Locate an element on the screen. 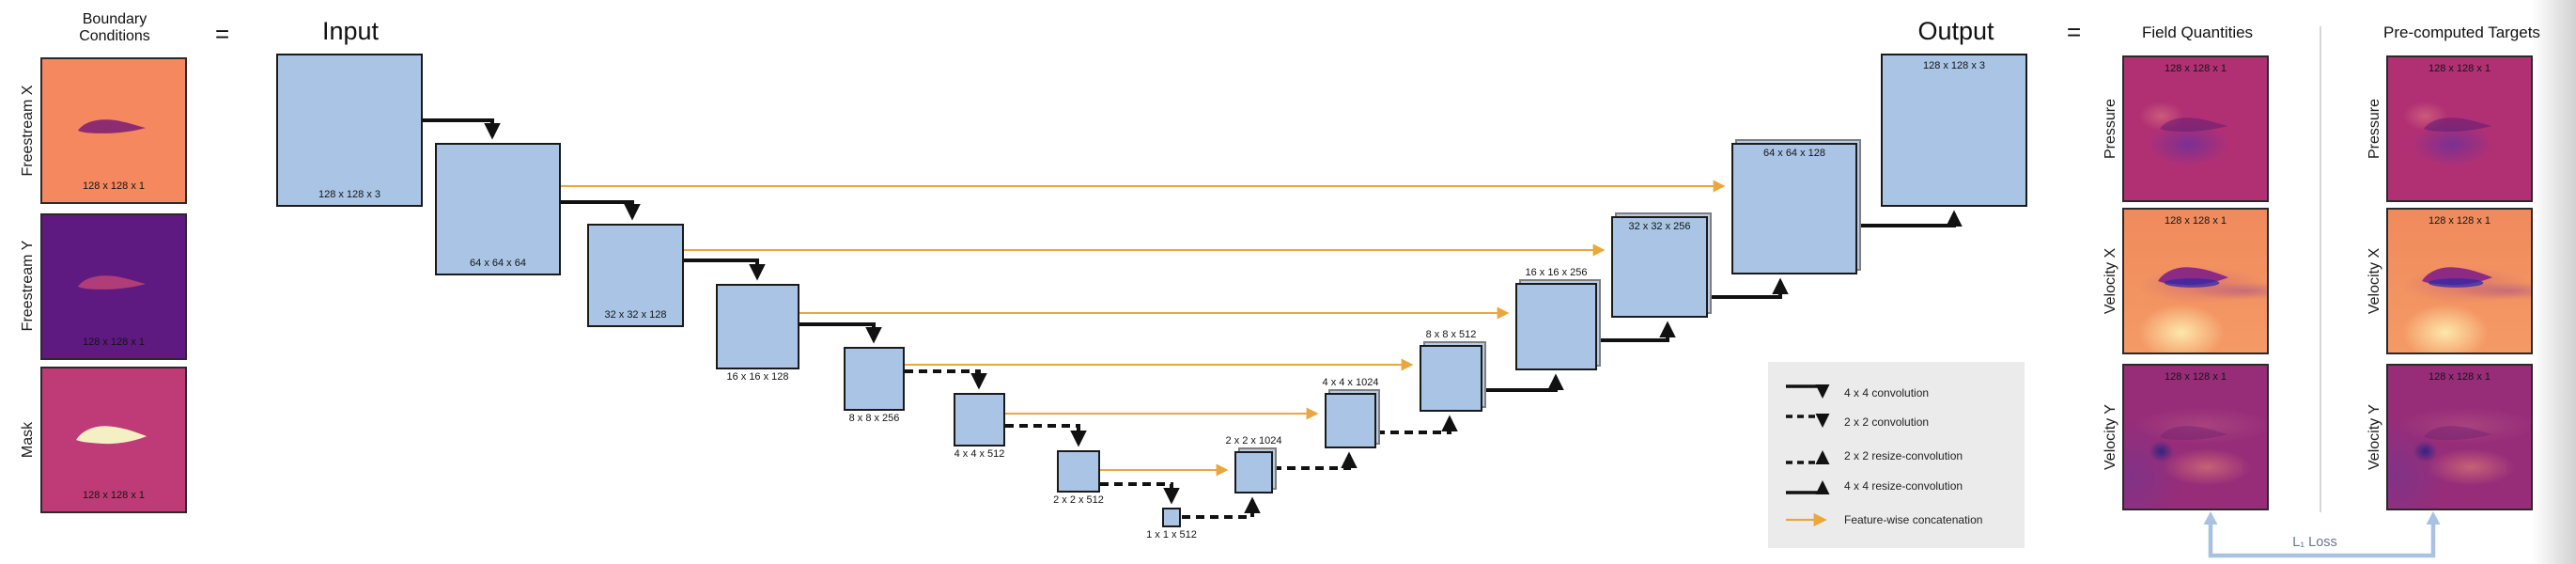  downsample-conv-dashed-arrows is located at coordinates (1042, 437).